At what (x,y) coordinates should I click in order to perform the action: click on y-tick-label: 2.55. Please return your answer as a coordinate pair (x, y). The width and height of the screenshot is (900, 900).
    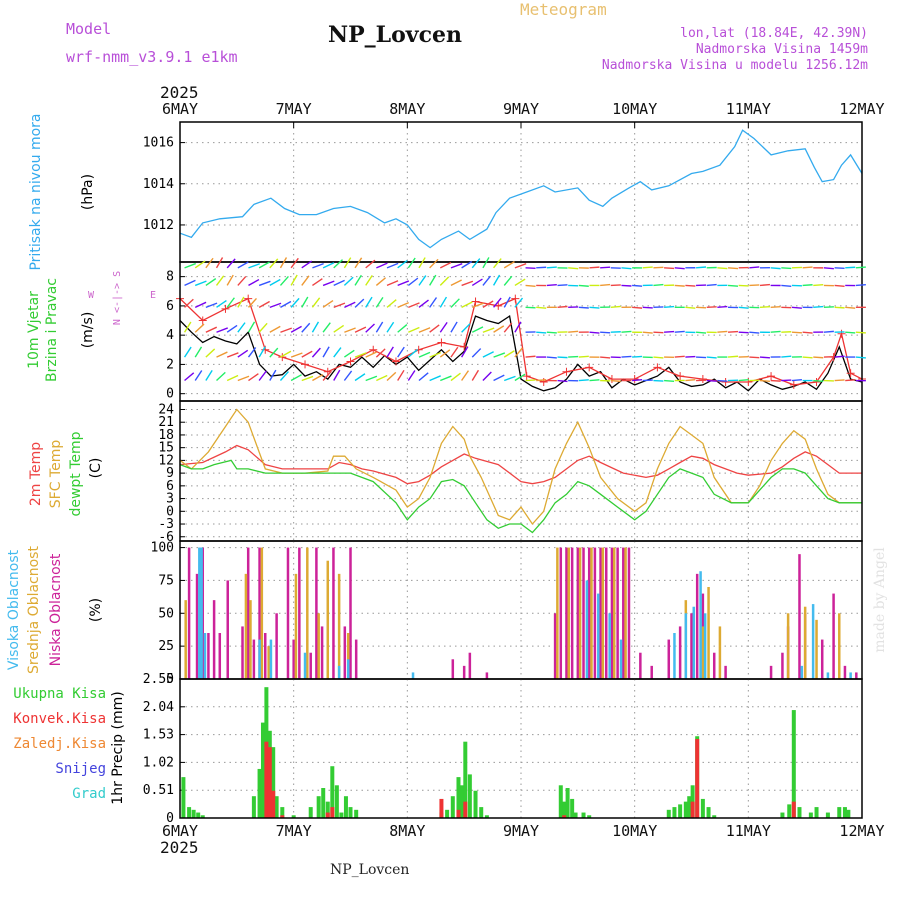
    Looking at the image, I should click on (158, 679).